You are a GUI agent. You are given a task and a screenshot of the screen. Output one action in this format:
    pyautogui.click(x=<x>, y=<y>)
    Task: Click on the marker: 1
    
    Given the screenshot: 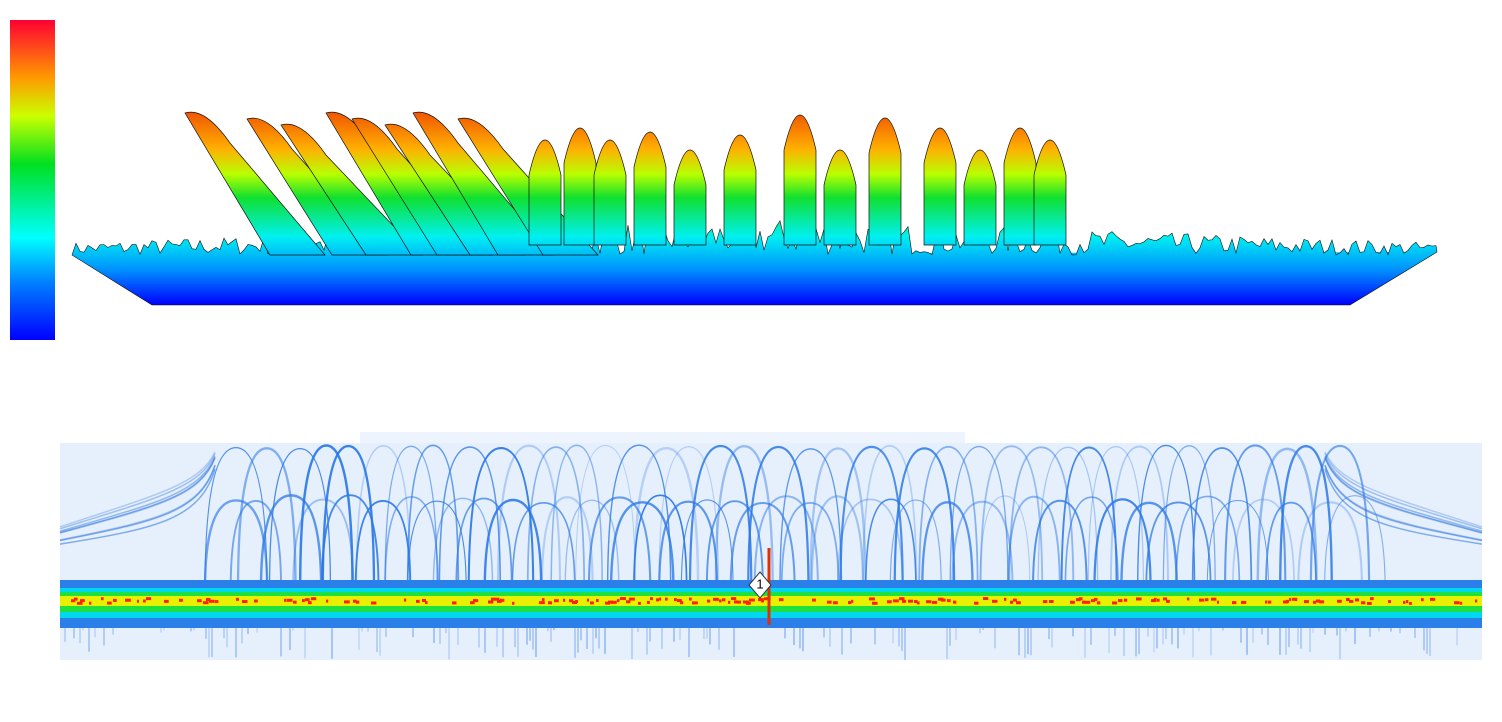 What is the action you would take?
    pyautogui.click(x=760, y=585)
    